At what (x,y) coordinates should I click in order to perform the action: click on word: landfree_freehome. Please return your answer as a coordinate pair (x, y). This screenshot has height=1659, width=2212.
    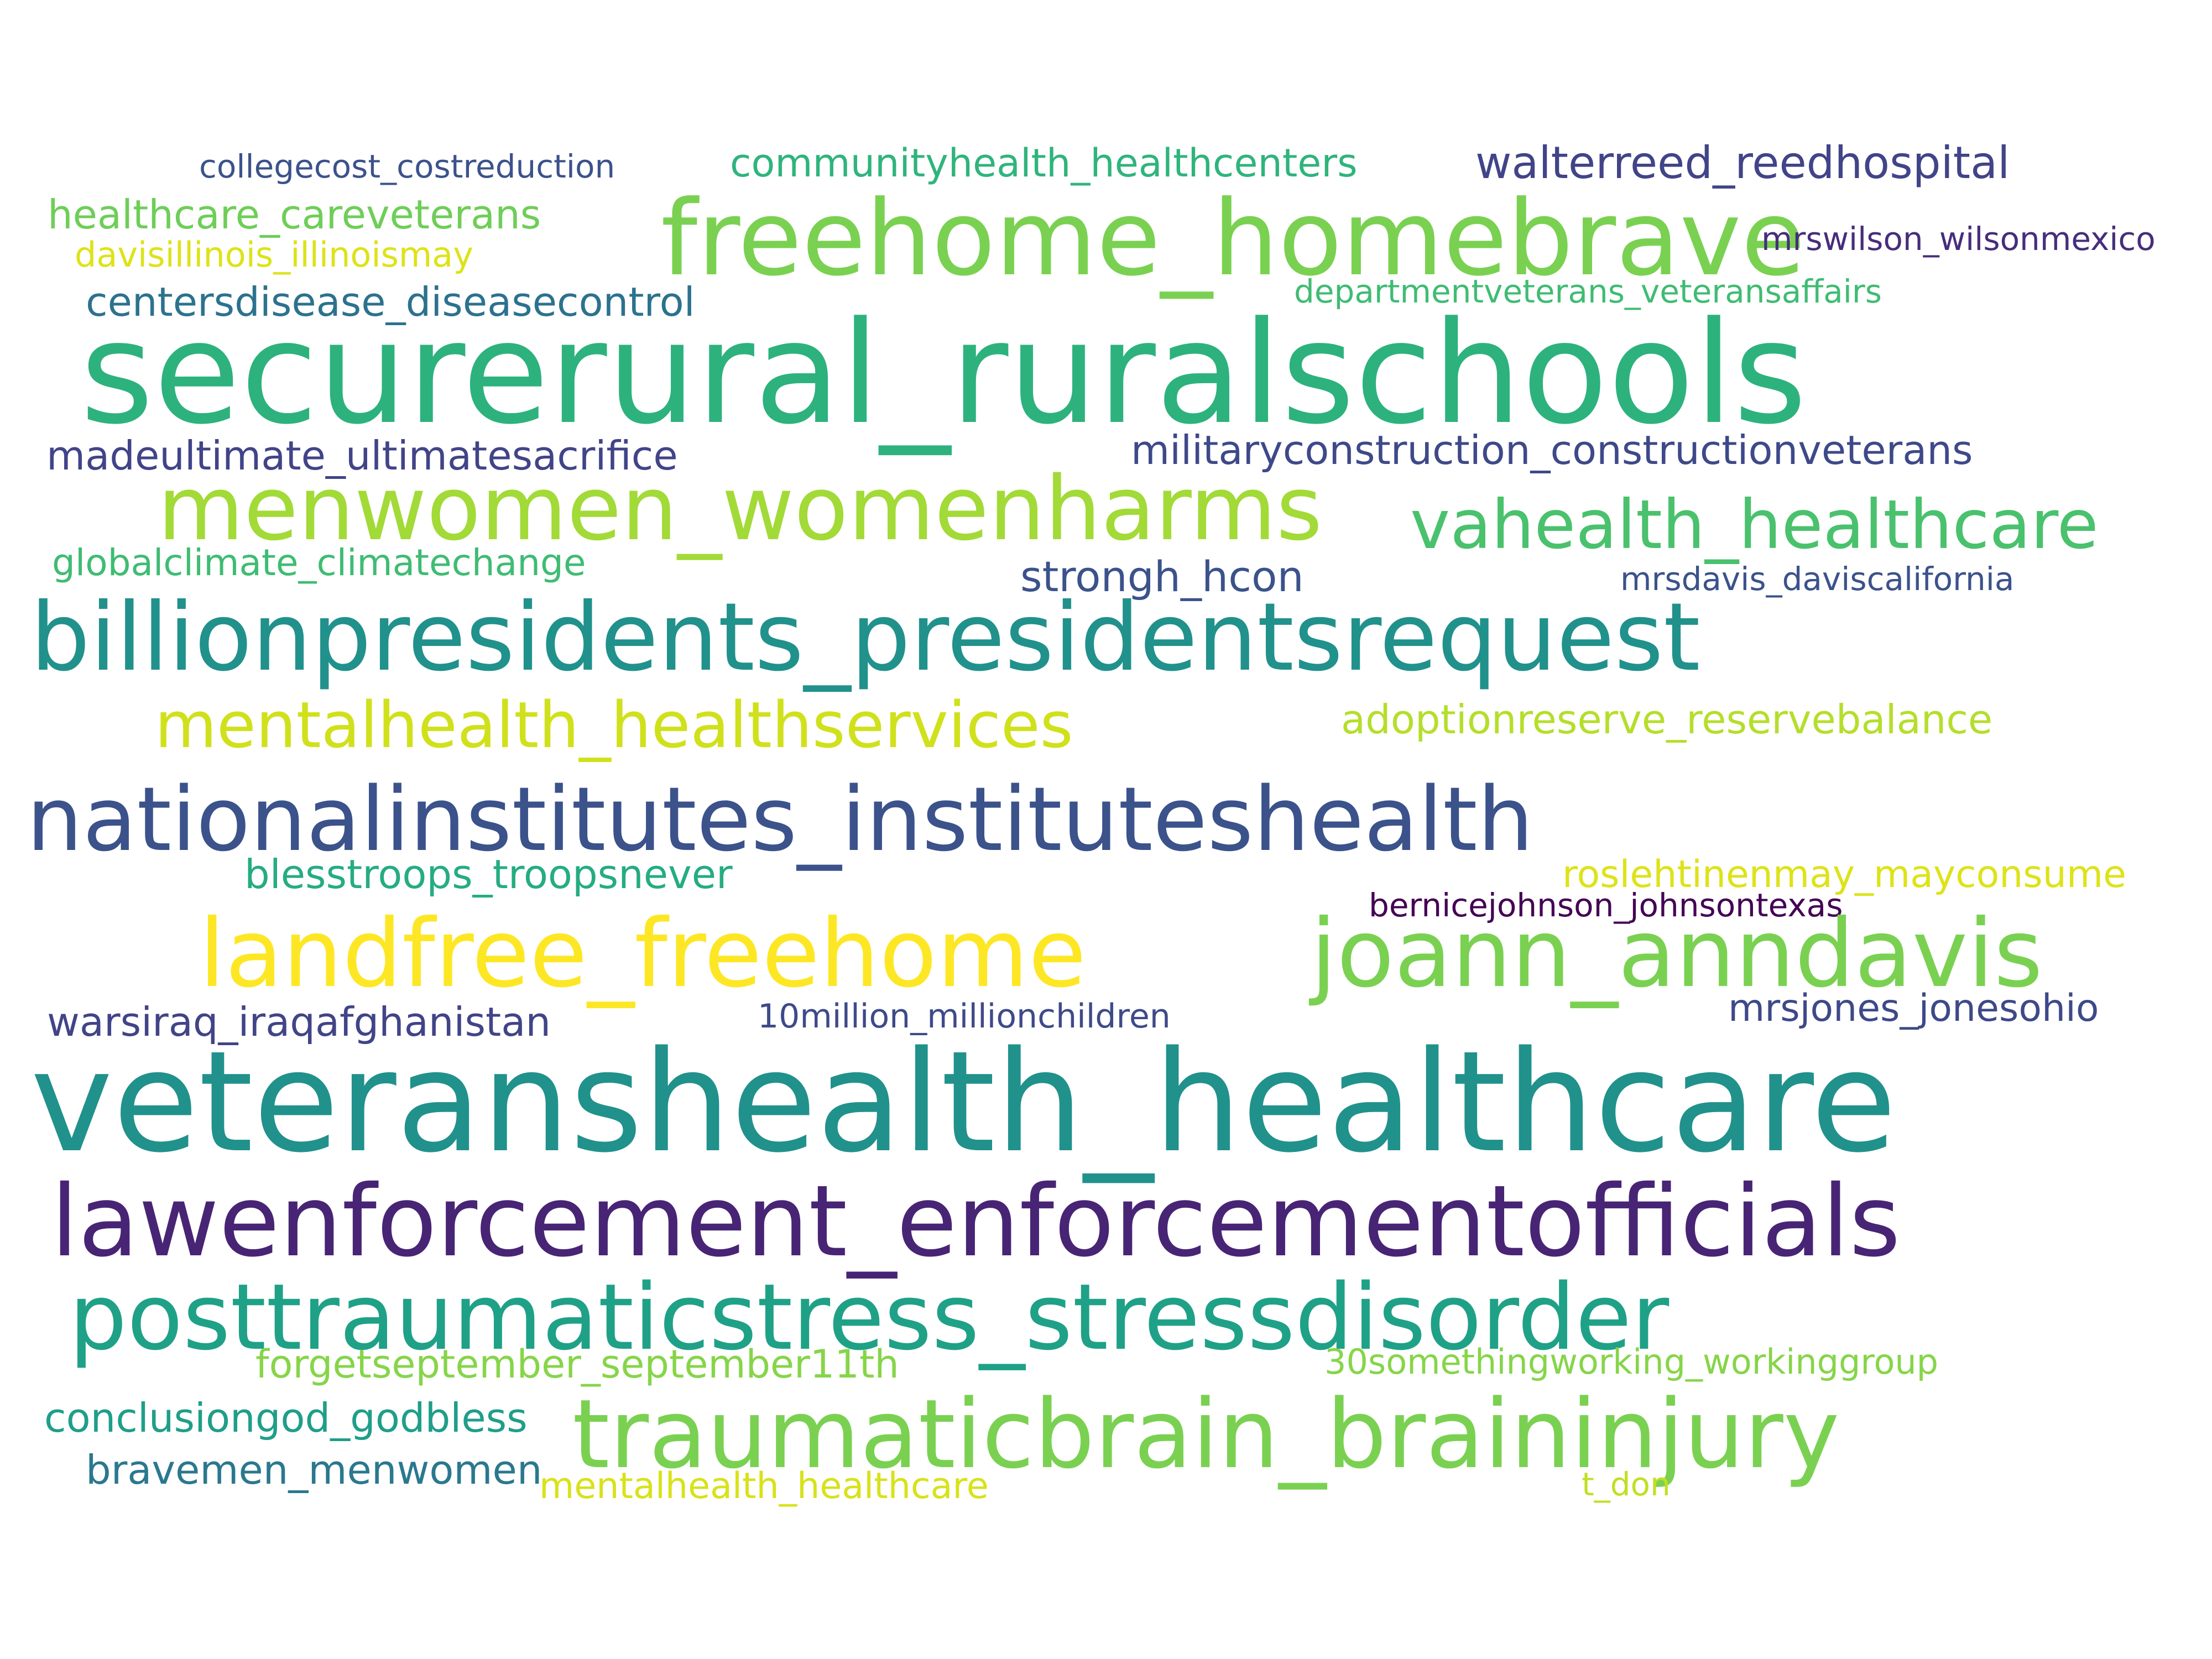
    Looking at the image, I should click on (643, 954).